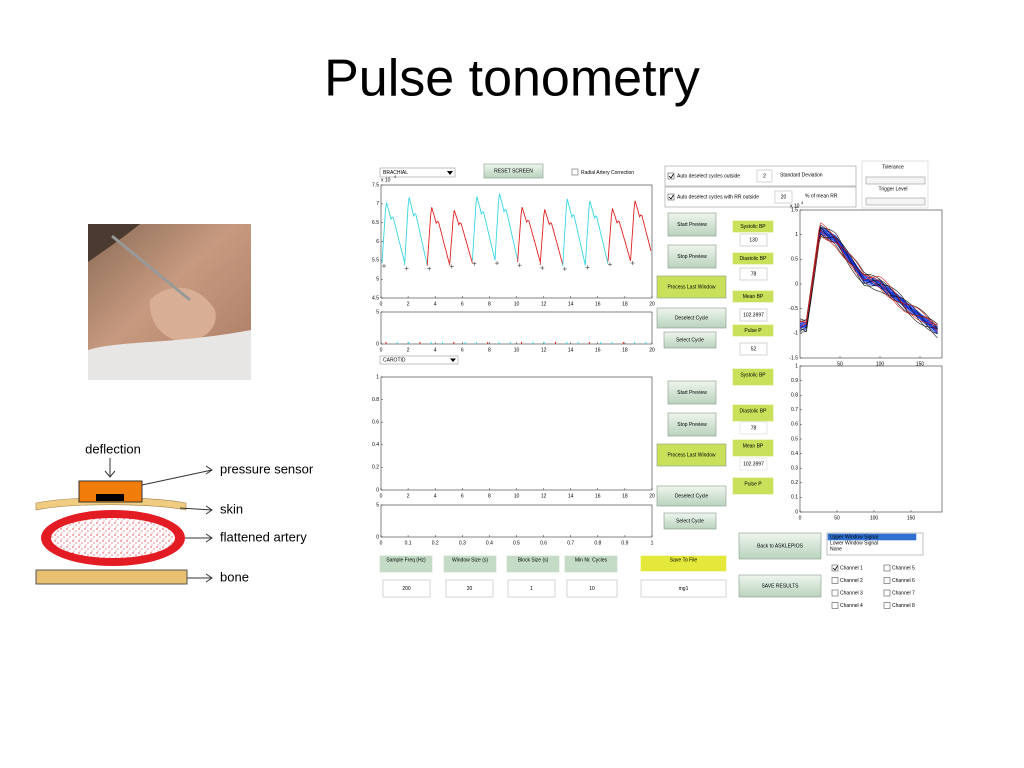 The height and width of the screenshot is (768, 1024). What do you see at coordinates (375, 298) in the screenshot?
I see `y-tick-label: 4.5` at bounding box center [375, 298].